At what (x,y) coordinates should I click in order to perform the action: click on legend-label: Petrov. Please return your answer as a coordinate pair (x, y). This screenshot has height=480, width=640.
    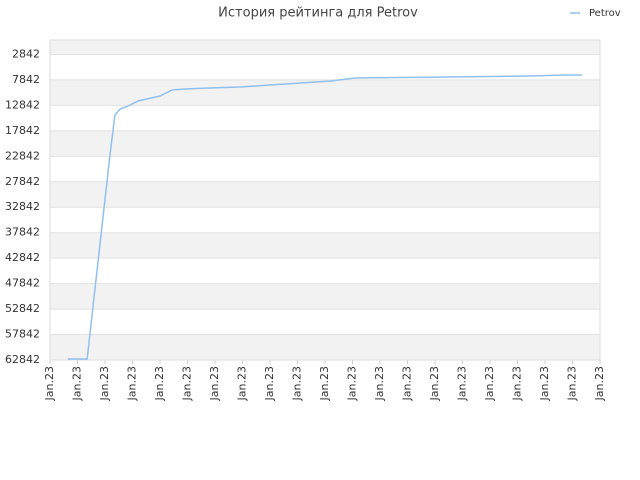
    Looking at the image, I should click on (605, 13).